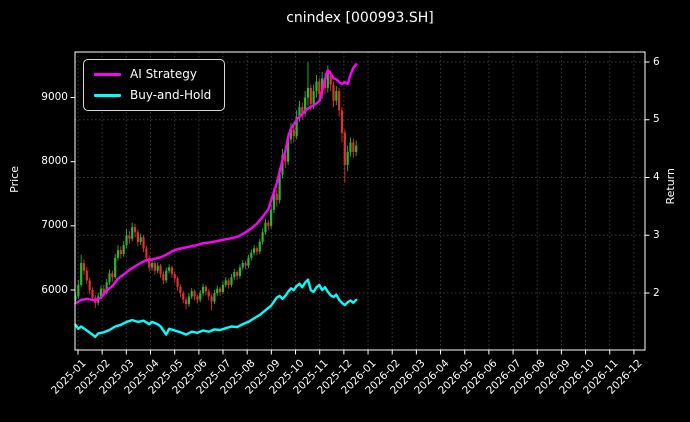 The width and height of the screenshot is (690, 422). Describe the element at coordinates (656, 119) in the screenshot. I see `return-tick-label: 5` at that location.